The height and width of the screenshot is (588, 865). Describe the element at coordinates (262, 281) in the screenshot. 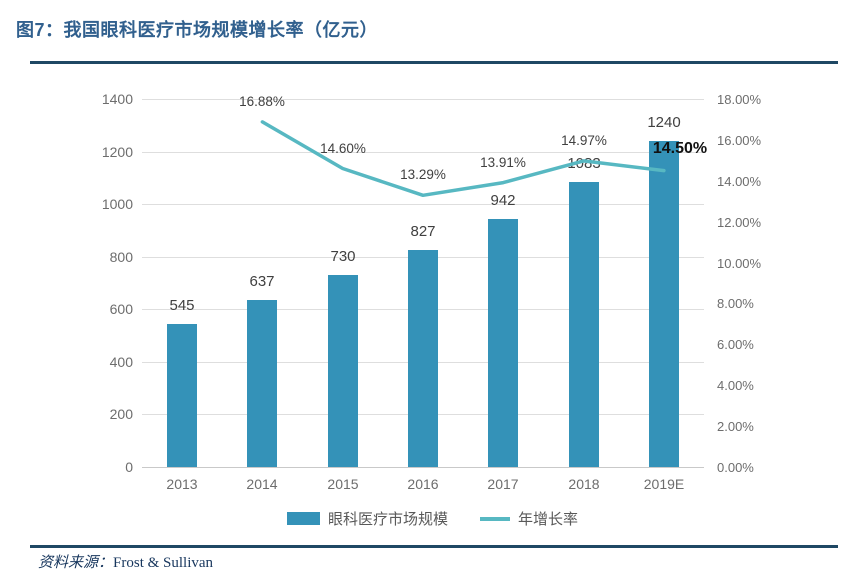

I see `bar-value-label: 637` at that location.